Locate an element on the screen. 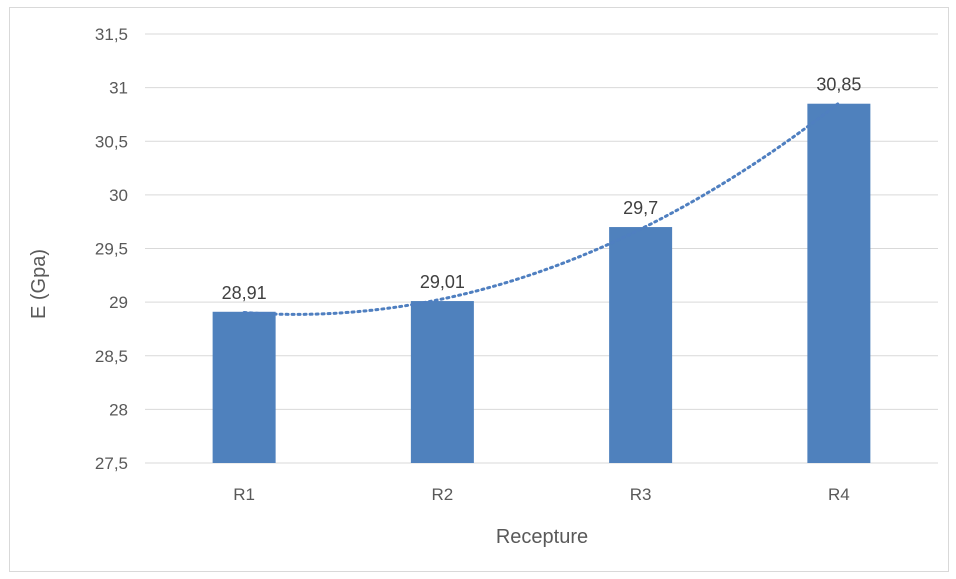 The width and height of the screenshot is (956, 579). x-axis-title: Recepture is located at coordinates (542, 537).